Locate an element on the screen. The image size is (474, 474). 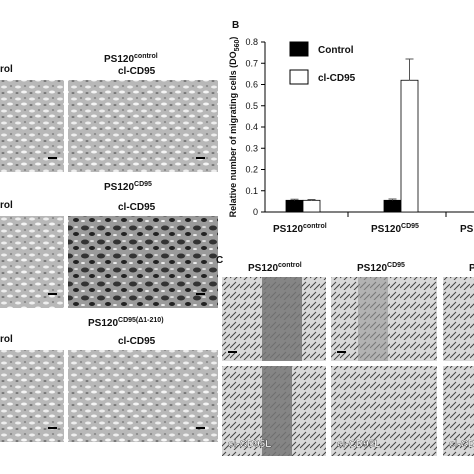
y-tick-label: 0.6 is located at coordinates (251, 85).